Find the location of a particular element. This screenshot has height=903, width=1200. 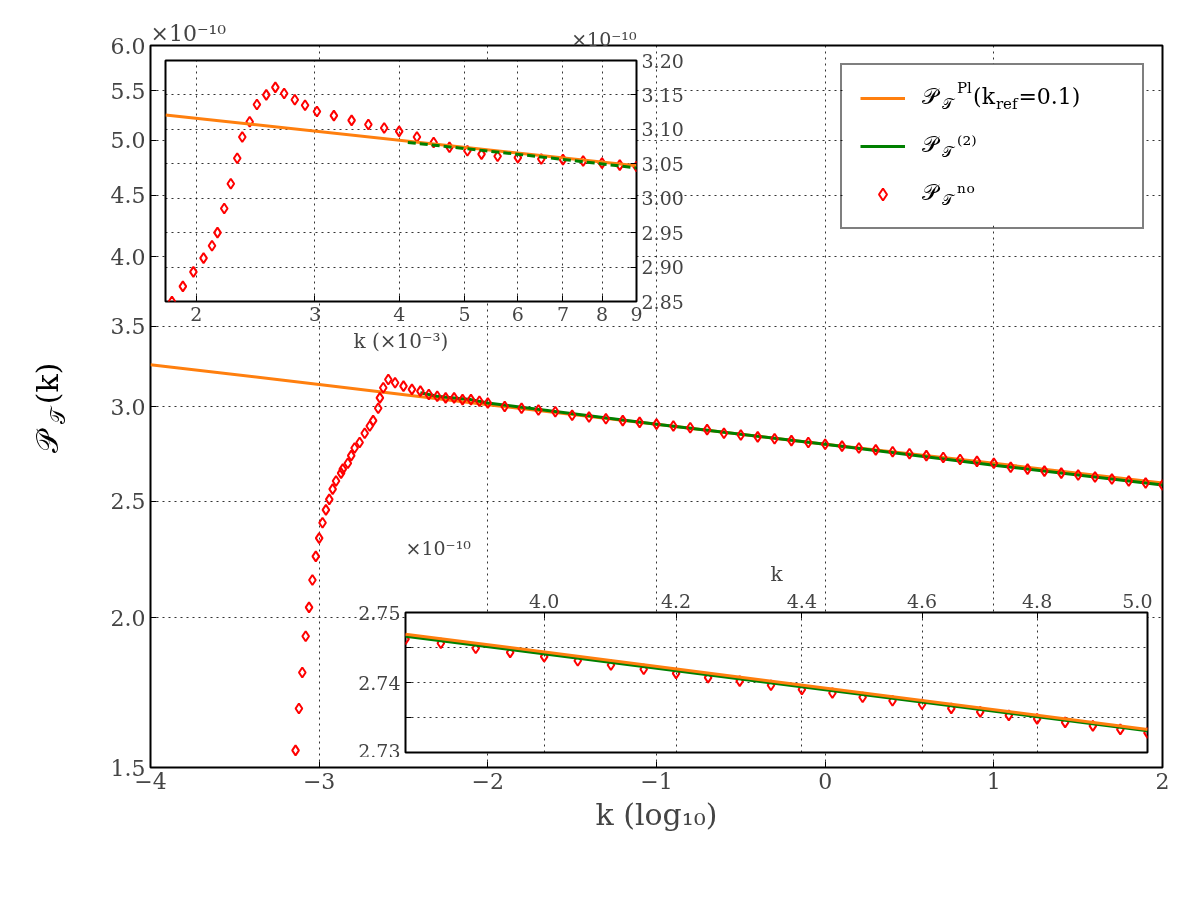

x-tick-label: 3 is located at coordinates (315, 313).